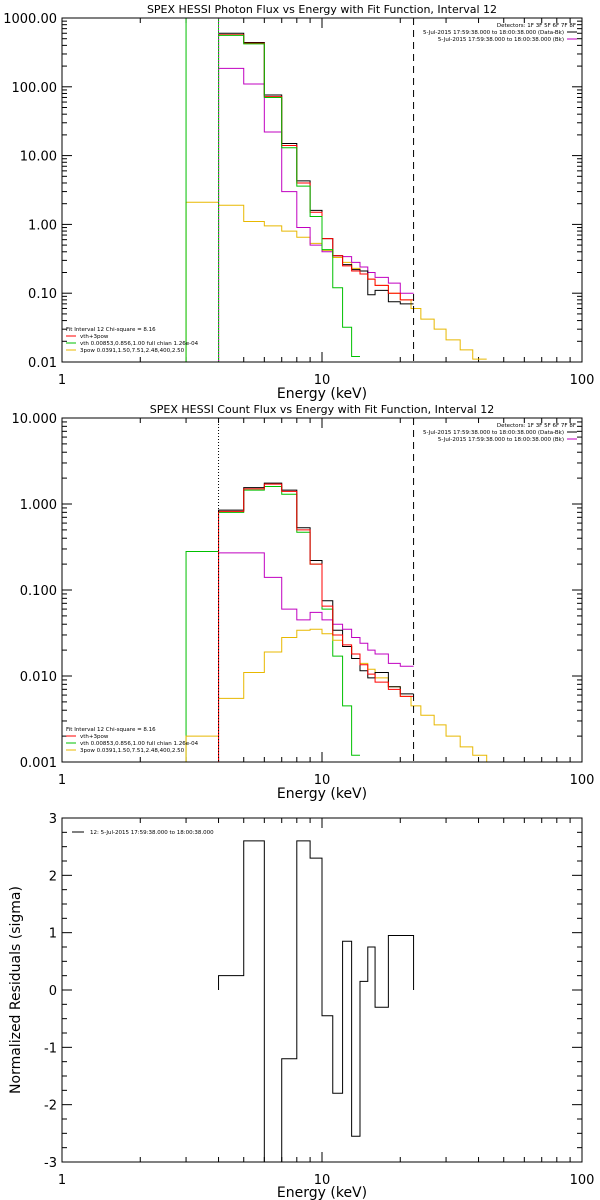  What do you see at coordinates (50, 1163) in the screenshot?
I see `y-tick-label: -3` at bounding box center [50, 1163].